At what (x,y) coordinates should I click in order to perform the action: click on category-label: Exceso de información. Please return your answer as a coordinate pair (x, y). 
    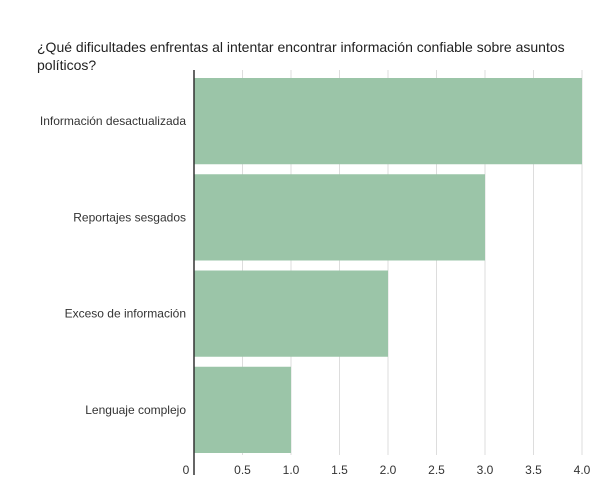
    Looking at the image, I should click on (125, 314).